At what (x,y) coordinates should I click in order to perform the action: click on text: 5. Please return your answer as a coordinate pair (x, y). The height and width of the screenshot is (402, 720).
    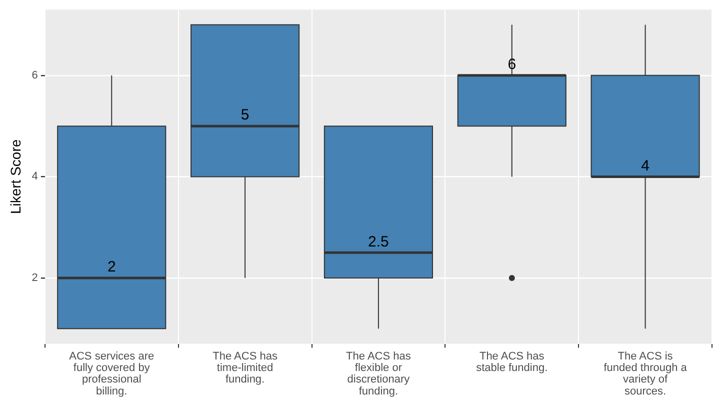
    Looking at the image, I should click on (245, 115).